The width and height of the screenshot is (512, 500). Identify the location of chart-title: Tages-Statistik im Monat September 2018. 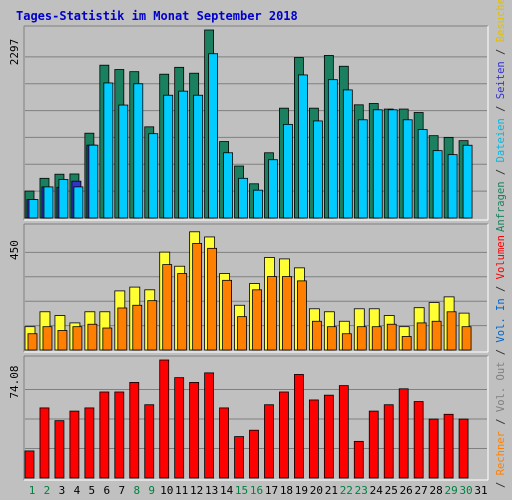
(157, 16).